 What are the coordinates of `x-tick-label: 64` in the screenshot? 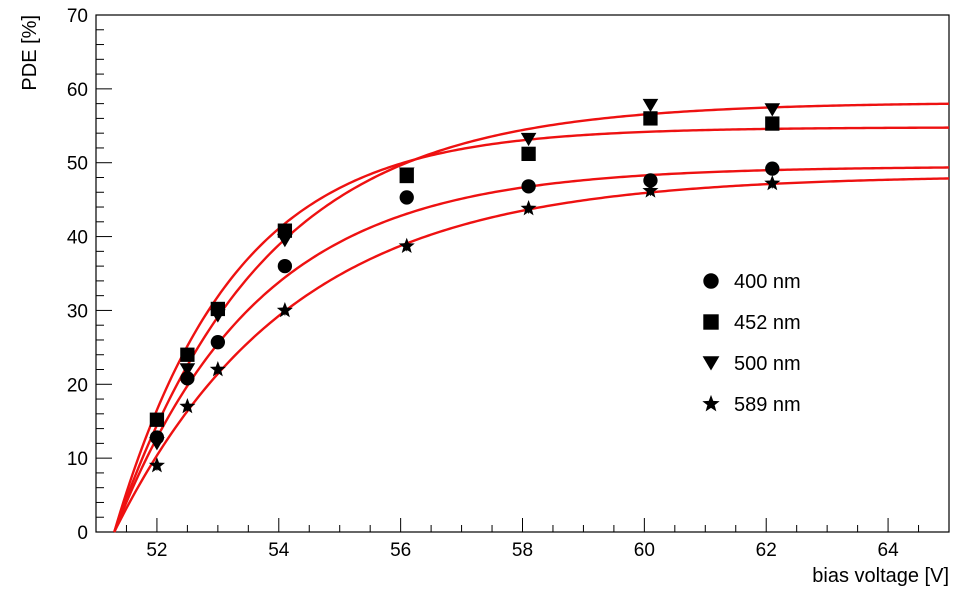 It's located at (889, 550).